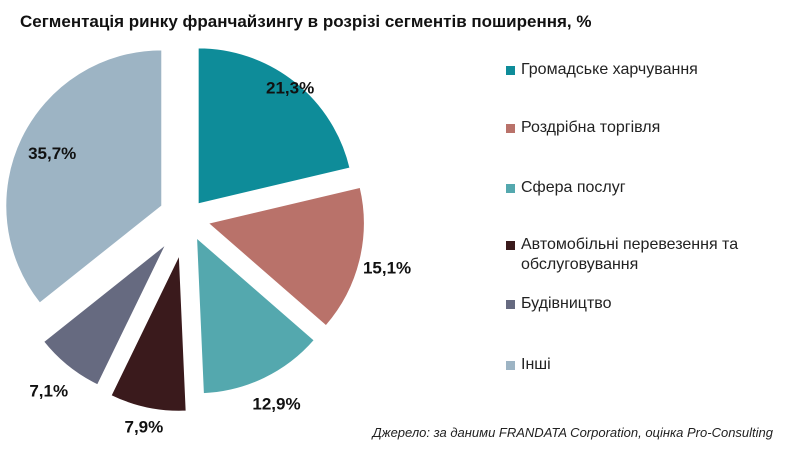 This screenshot has width=797, height=452. What do you see at coordinates (566, 303) in the screenshot?
I see `legend-label: Будівництво` at bounding box center [566, 303].